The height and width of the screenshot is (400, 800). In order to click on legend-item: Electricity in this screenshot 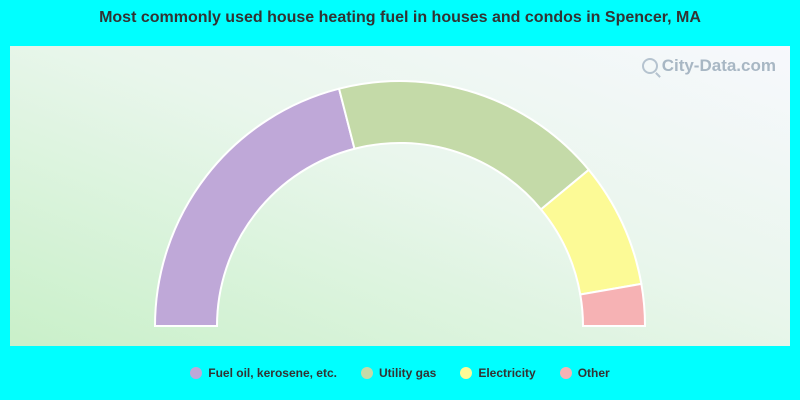, I will do `click(498, 373)`.